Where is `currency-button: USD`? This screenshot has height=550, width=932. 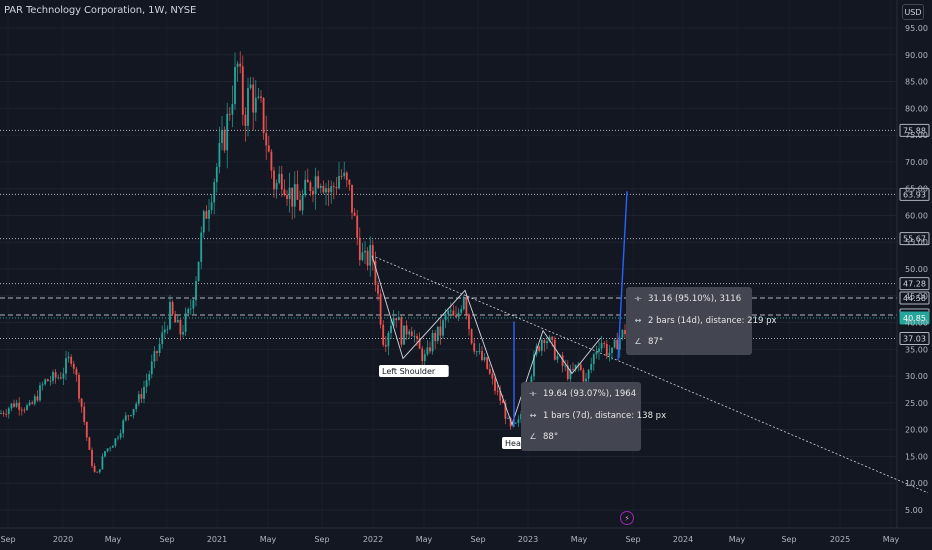 currency-button: USD is located at coordinates (913, 12).